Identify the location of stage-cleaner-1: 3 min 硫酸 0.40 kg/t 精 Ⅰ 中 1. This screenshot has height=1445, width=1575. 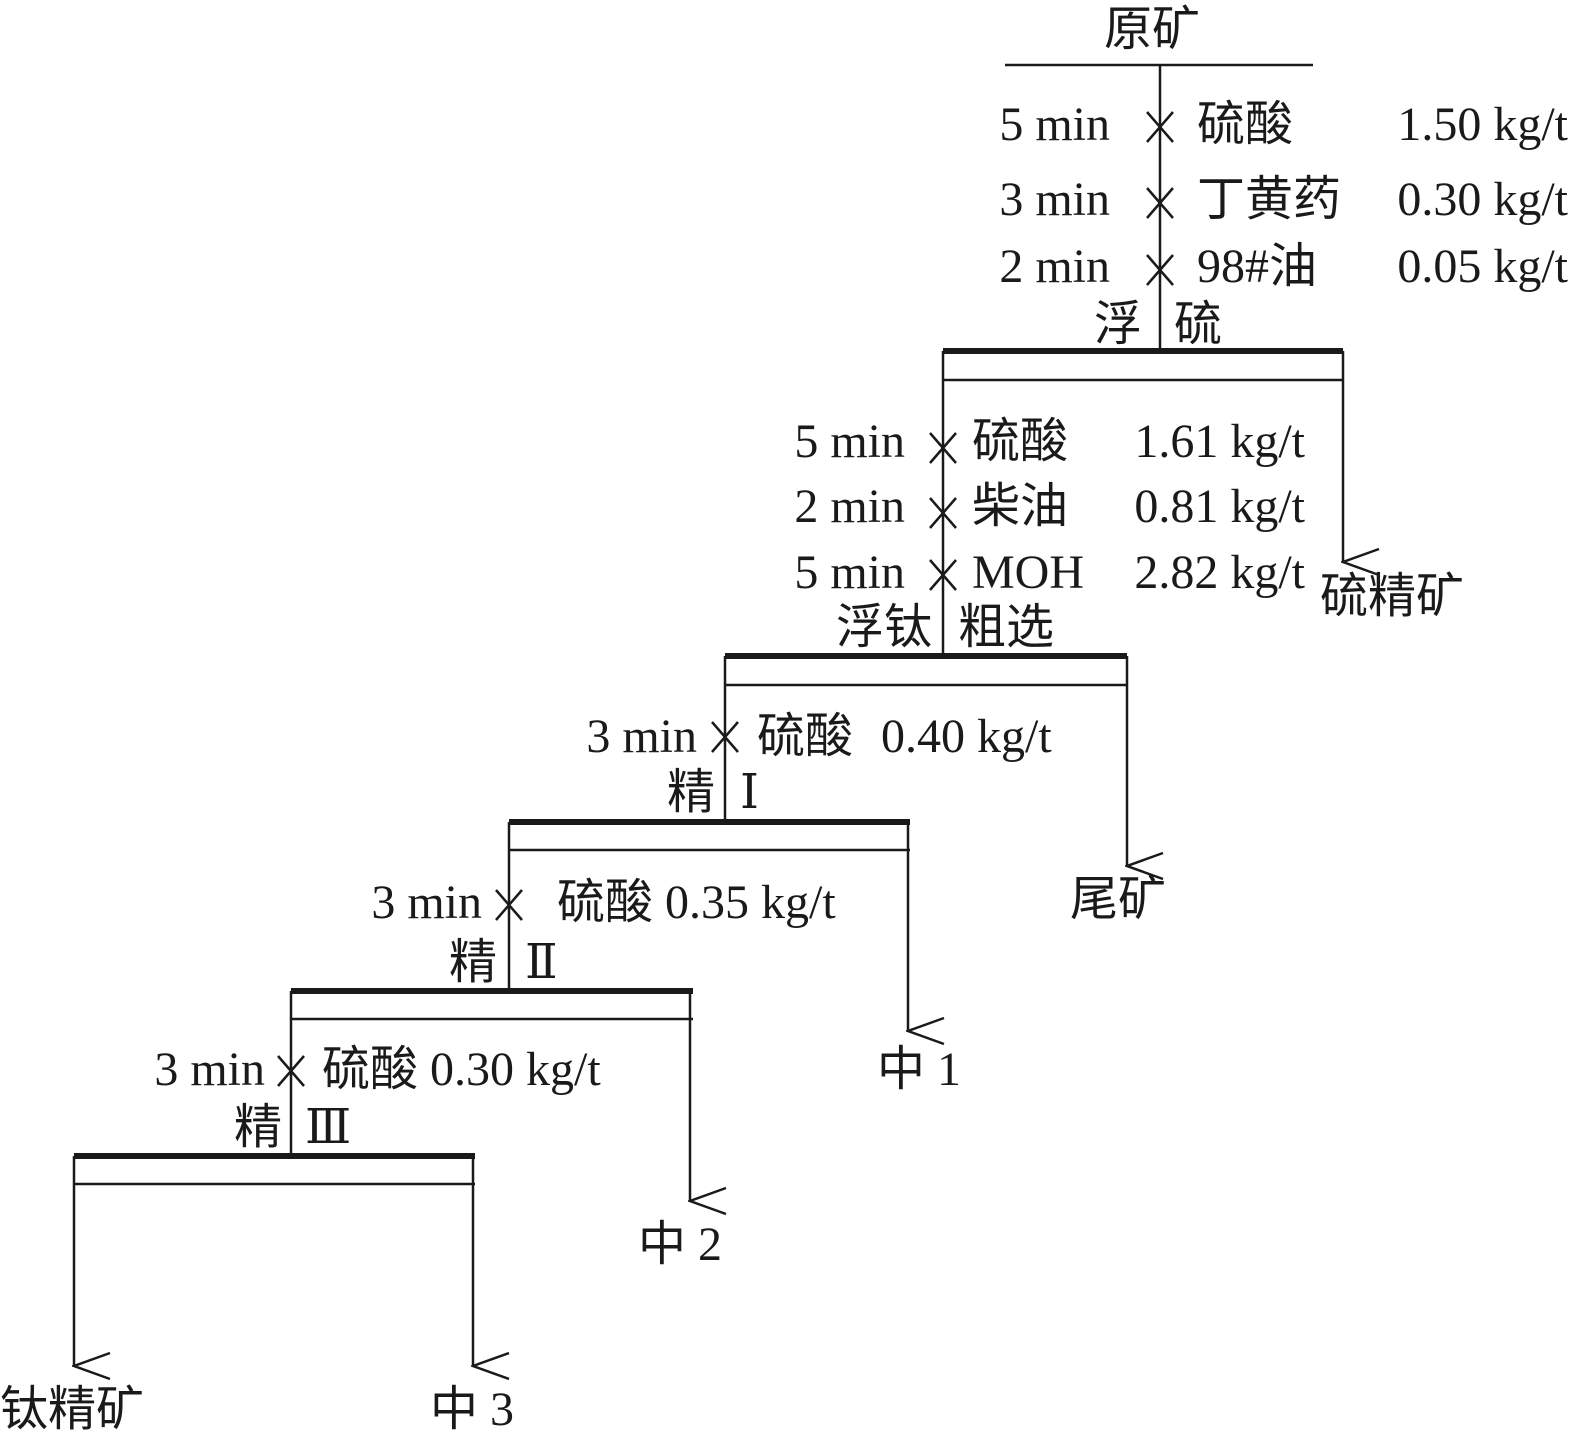
(780, 876).